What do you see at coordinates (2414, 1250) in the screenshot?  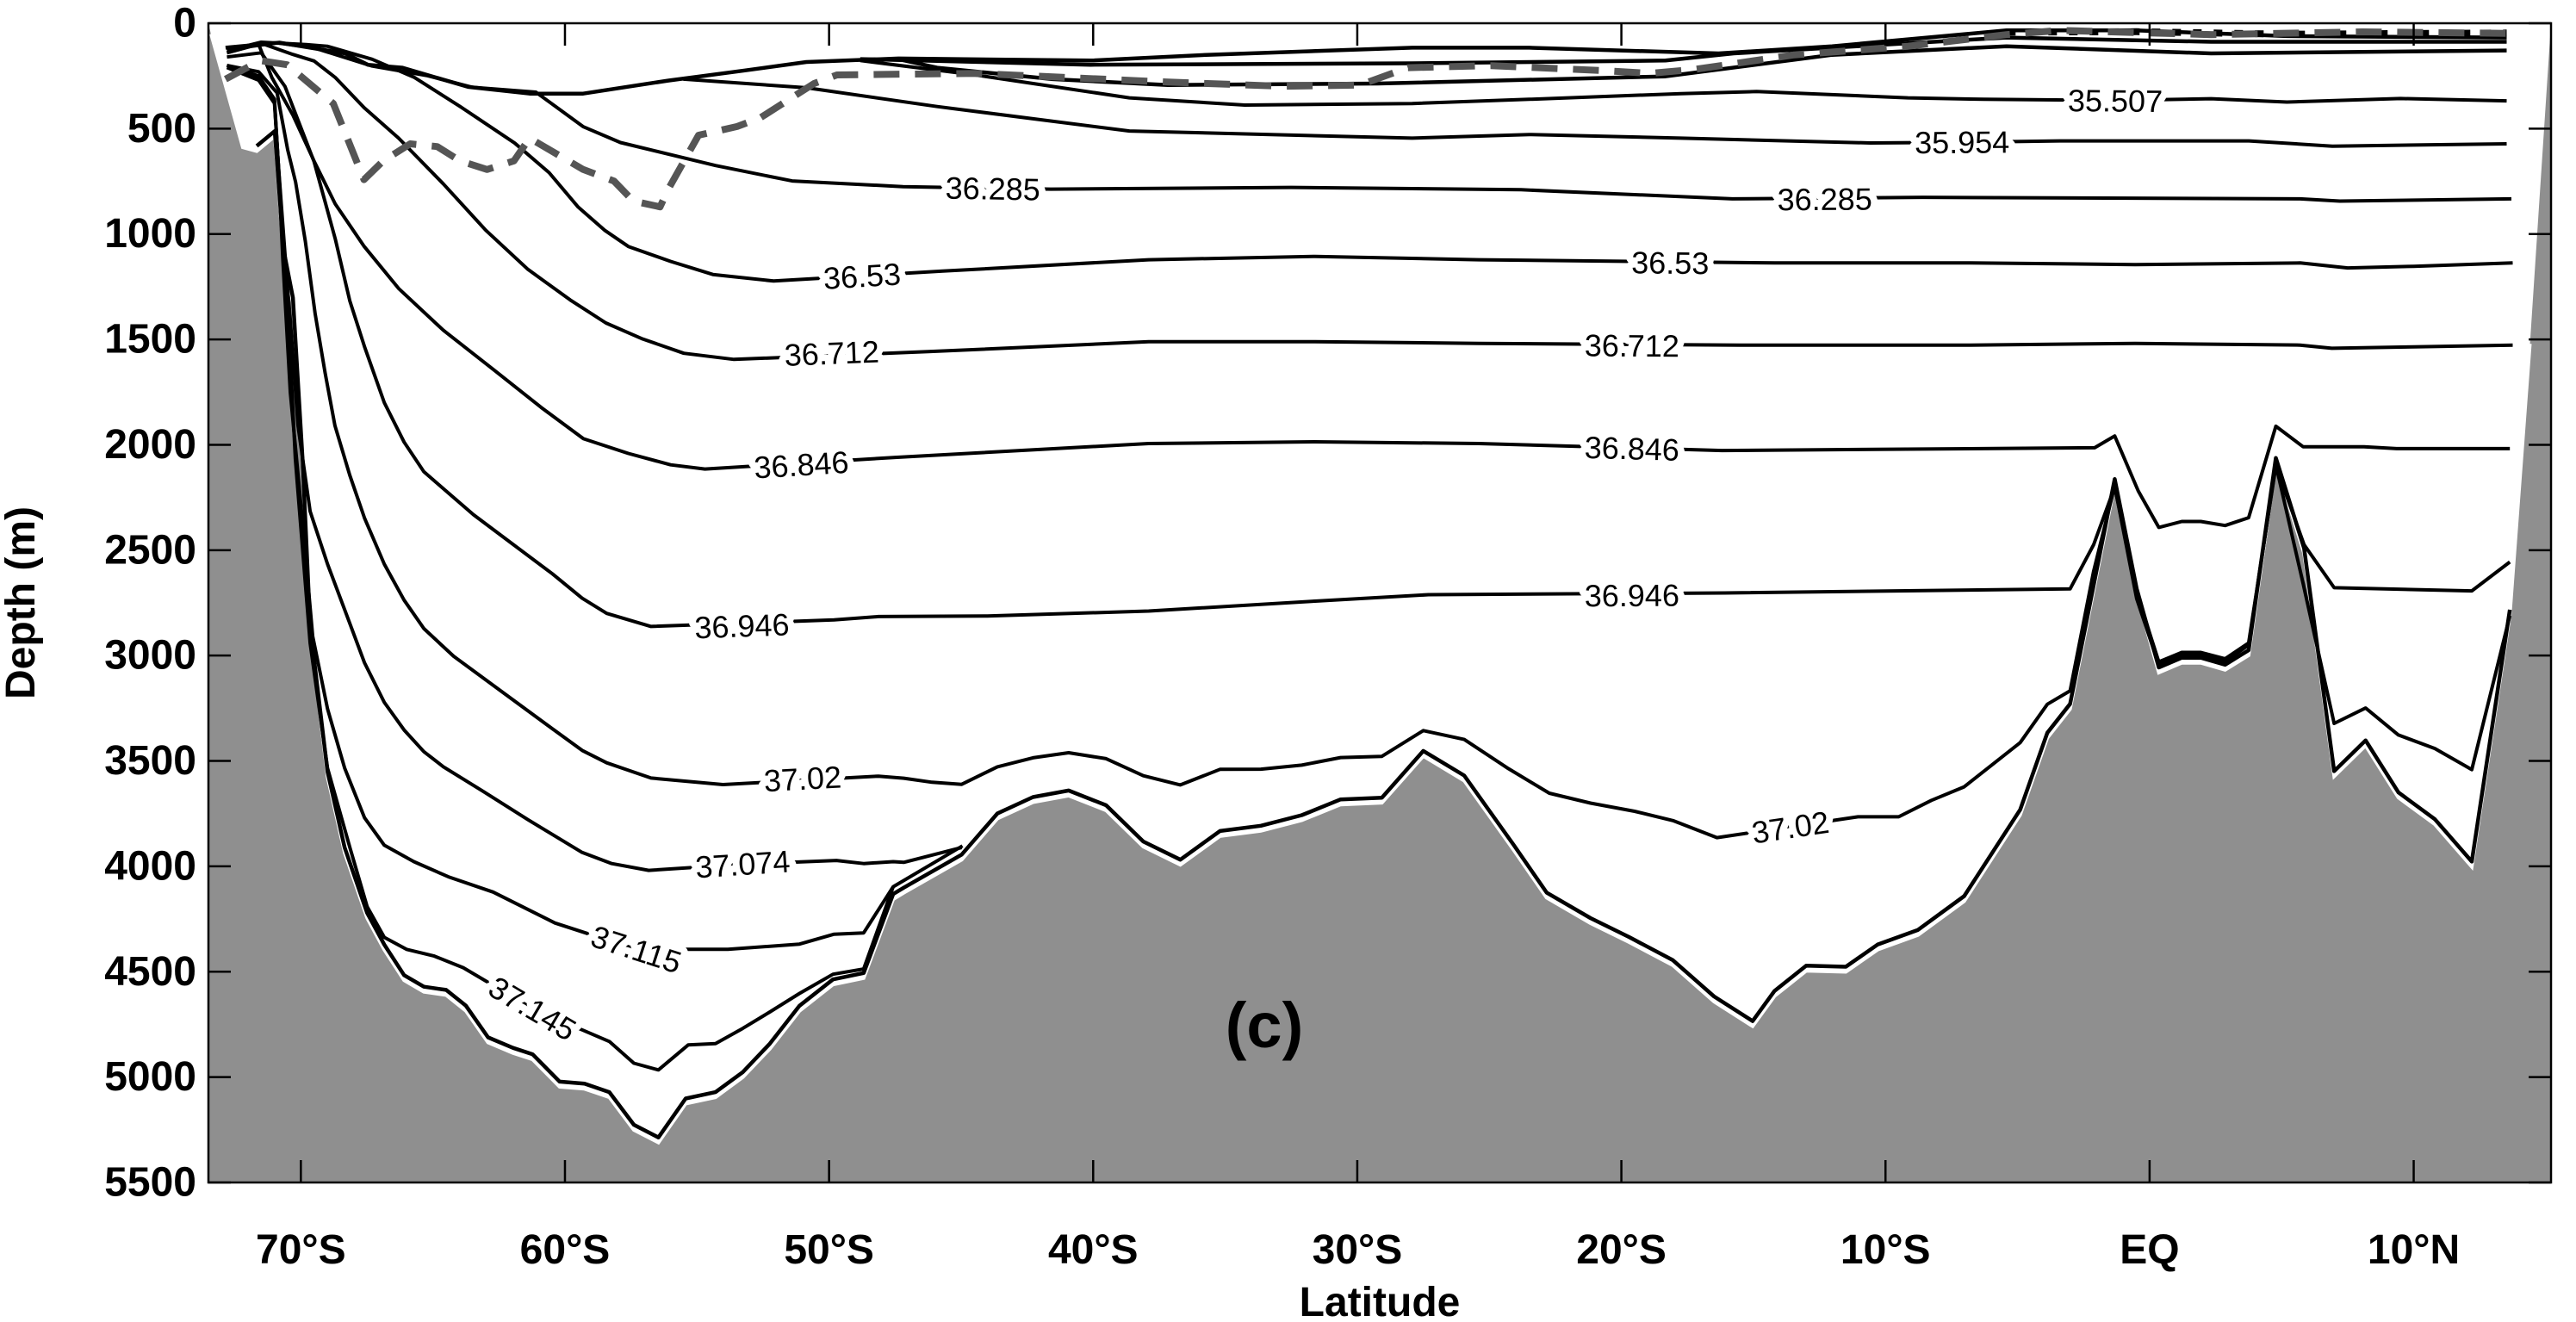 I see `x-tick-label: 10°N` at bounding box center [2414, 1250].